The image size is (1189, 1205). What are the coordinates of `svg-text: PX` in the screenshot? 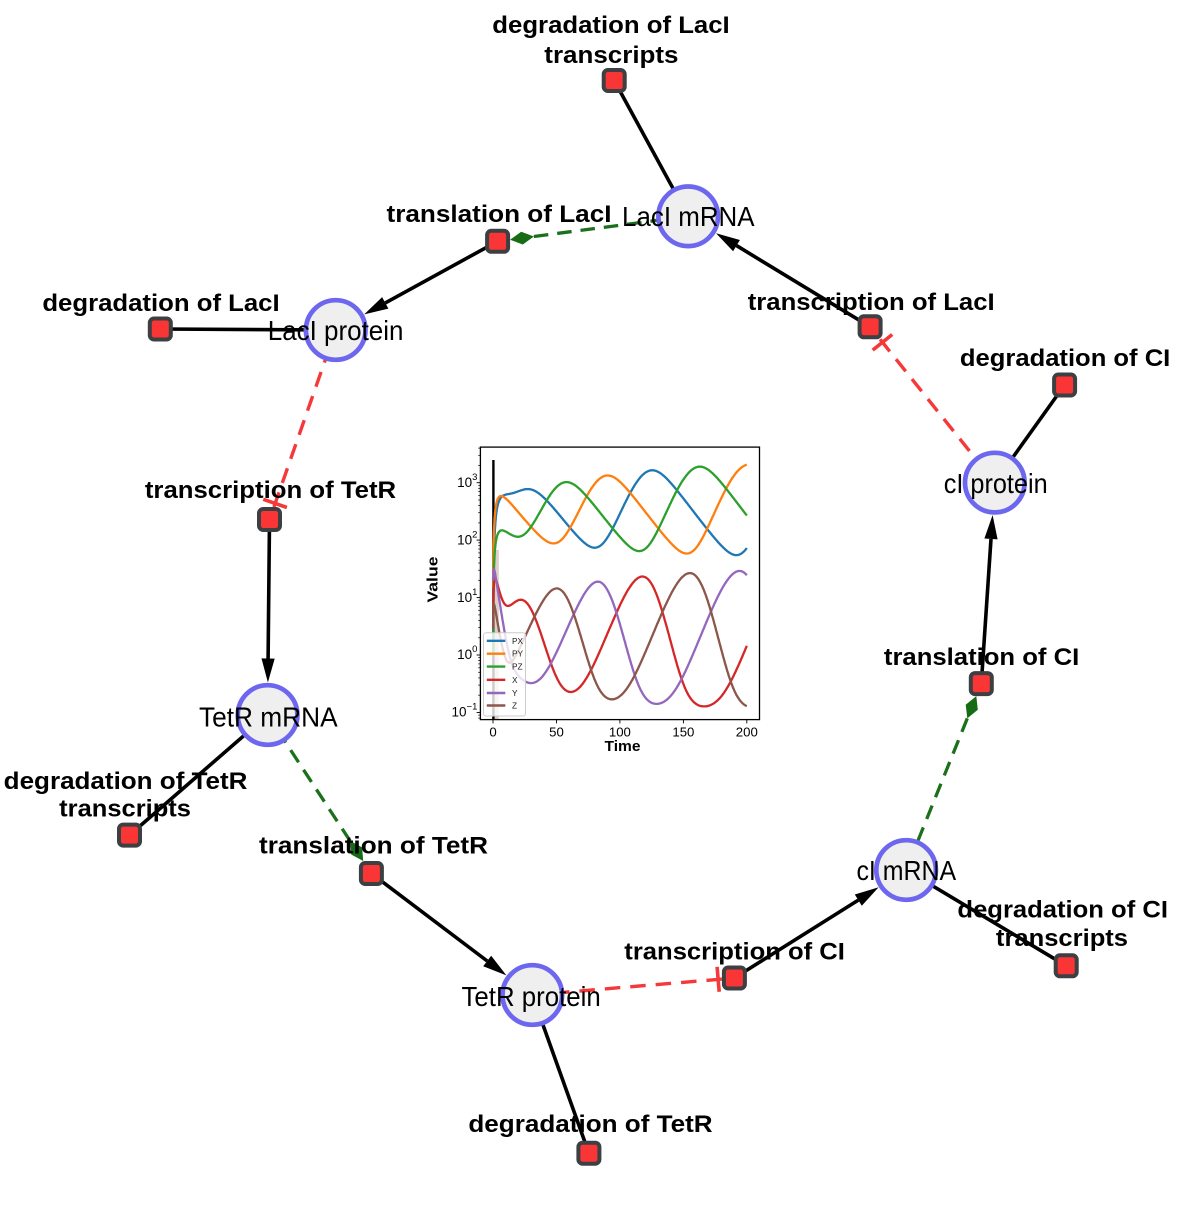 It's located at (518, 641).